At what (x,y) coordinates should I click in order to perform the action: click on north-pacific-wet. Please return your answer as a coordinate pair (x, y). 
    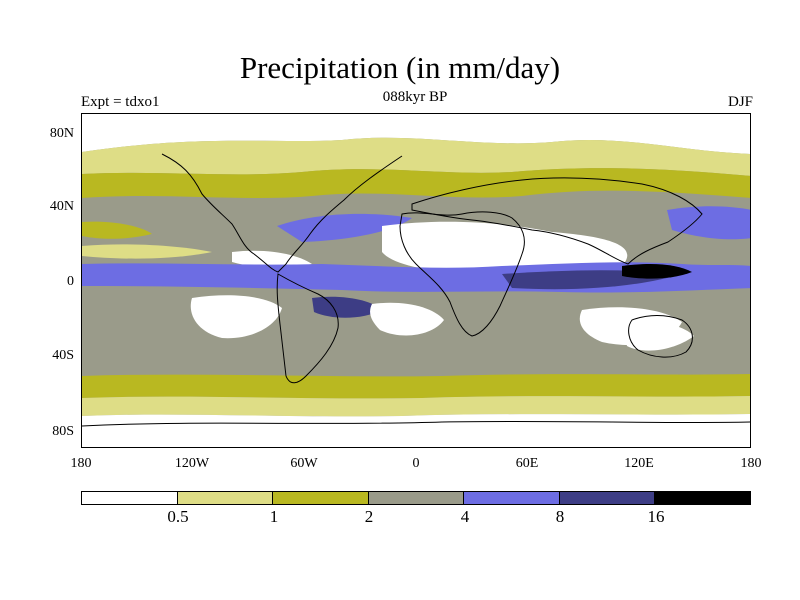
    Looking at the image, I should click on (708, 223).